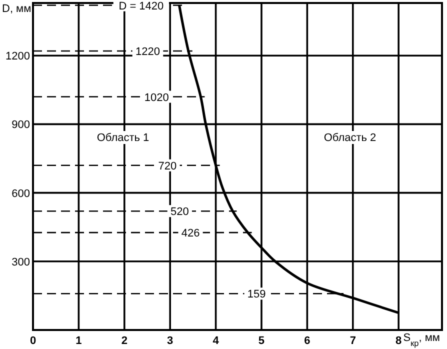  I want to click on y-tick-label: 600, so click(21, 194).